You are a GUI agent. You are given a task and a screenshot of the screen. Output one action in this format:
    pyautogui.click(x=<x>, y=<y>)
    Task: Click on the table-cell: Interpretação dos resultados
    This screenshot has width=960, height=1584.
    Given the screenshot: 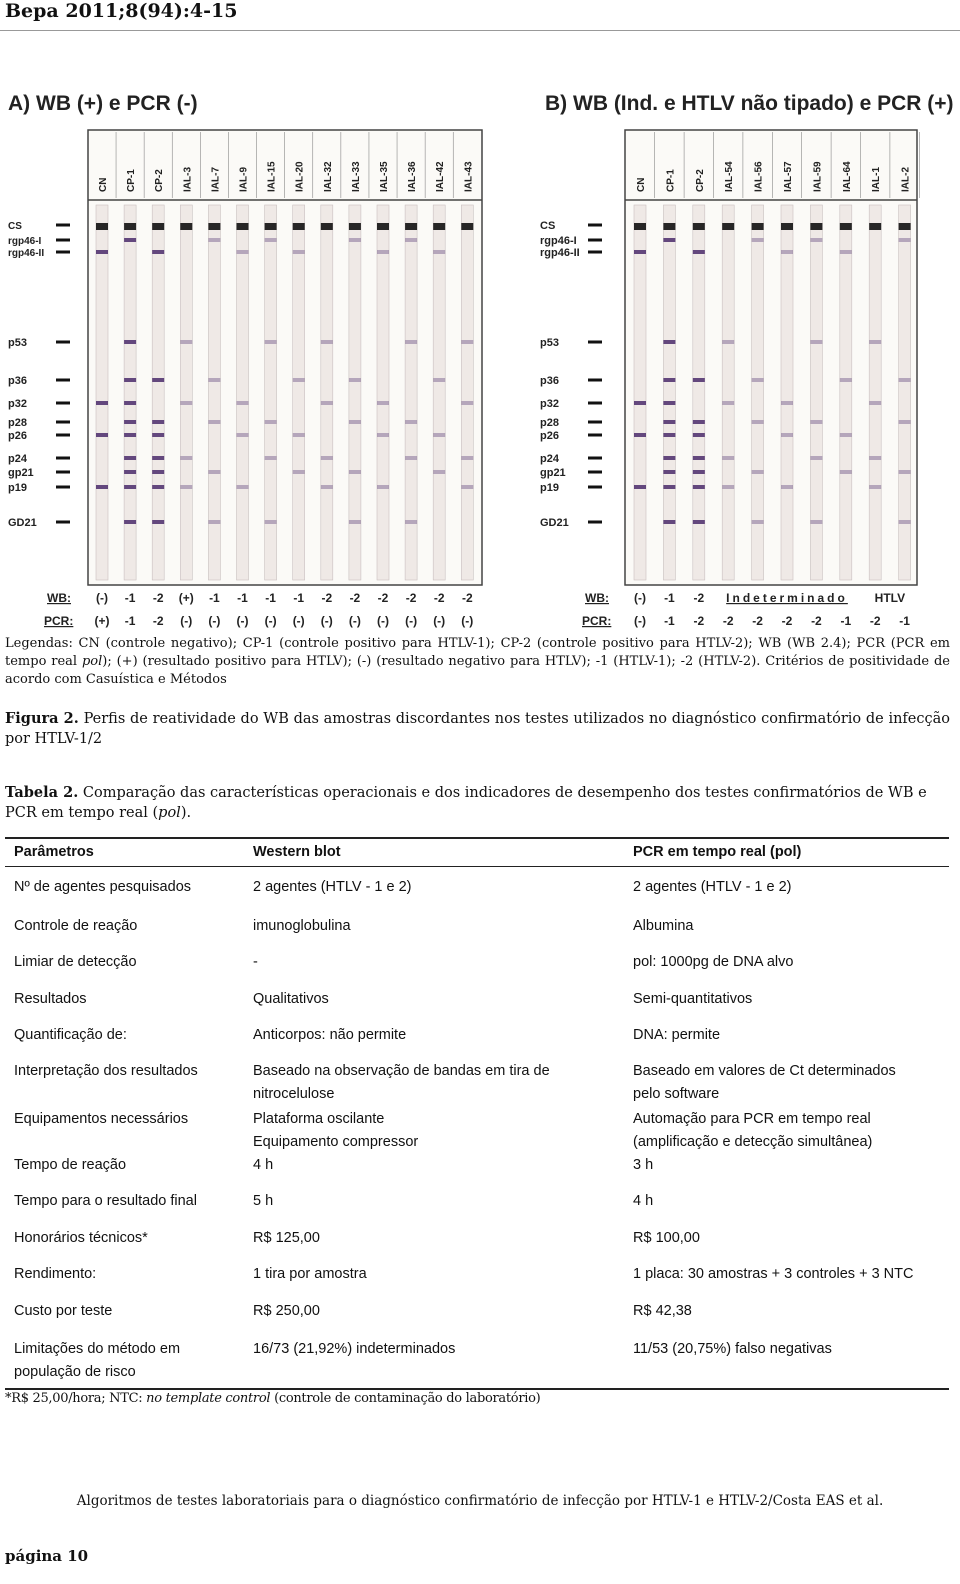 What is the action you would take?
    pyautogui.click(x=106, y=1071)
    